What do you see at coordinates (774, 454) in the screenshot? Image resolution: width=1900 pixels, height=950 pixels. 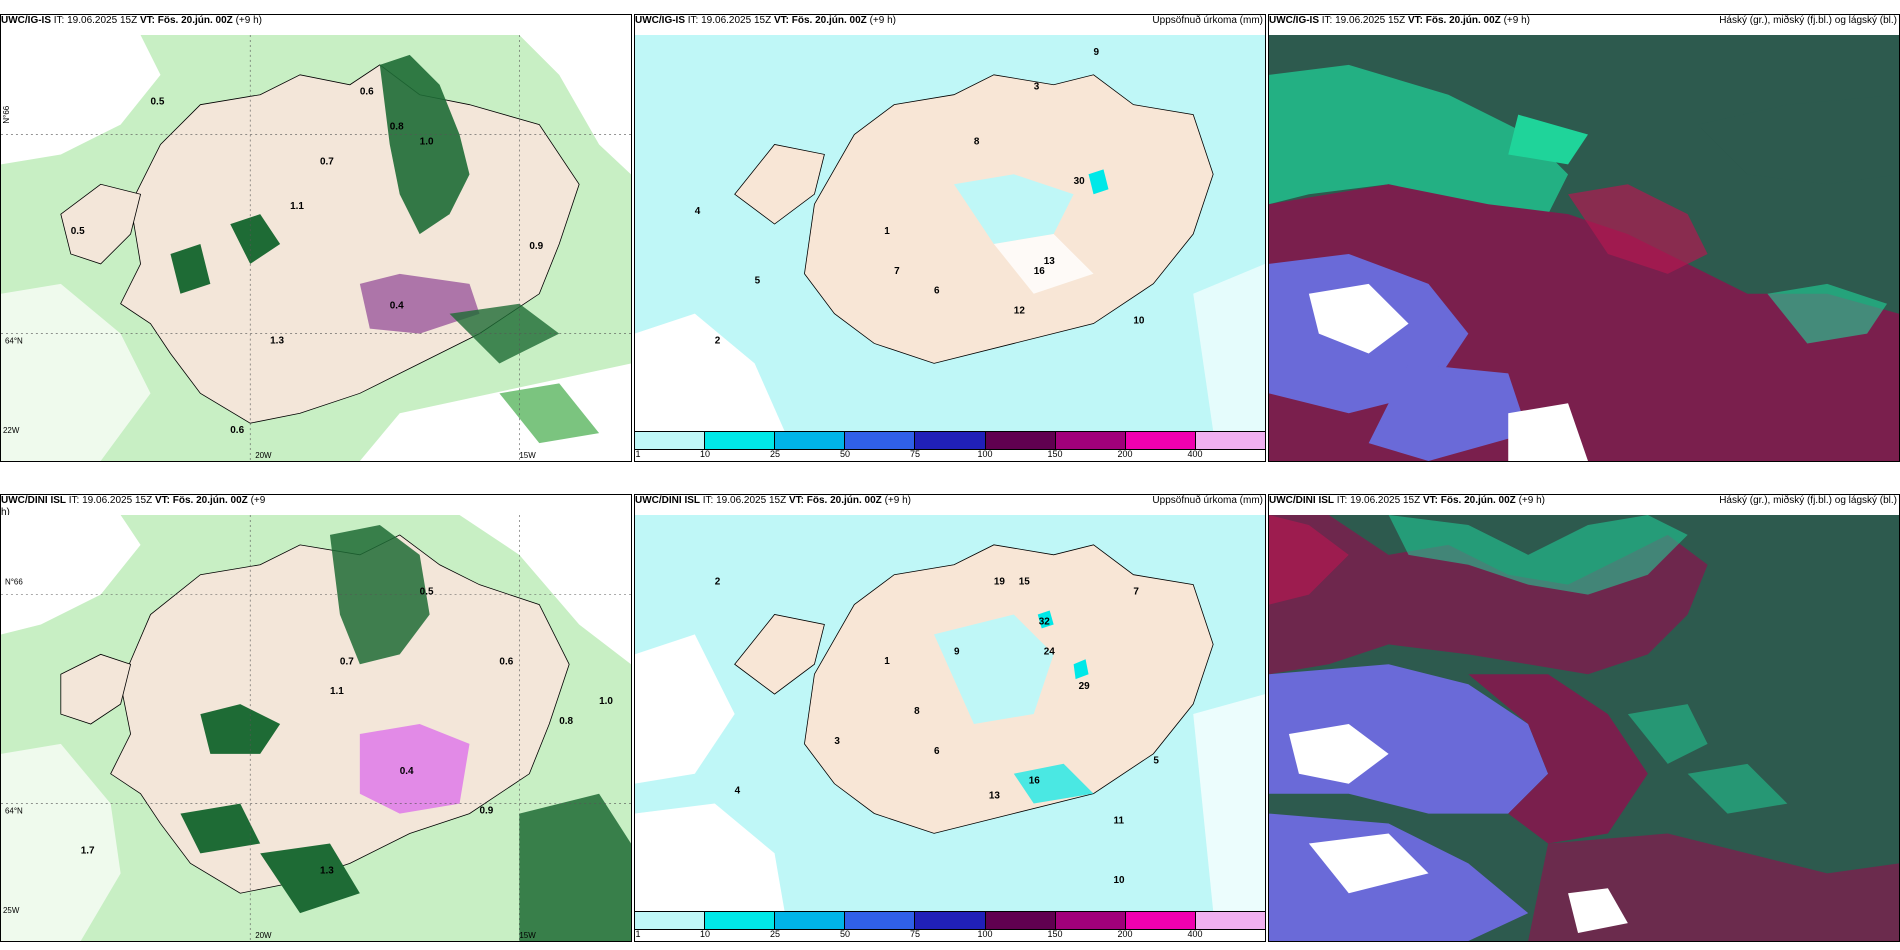 I see `colorbar-label: 25` at bounding box center [774, 454].